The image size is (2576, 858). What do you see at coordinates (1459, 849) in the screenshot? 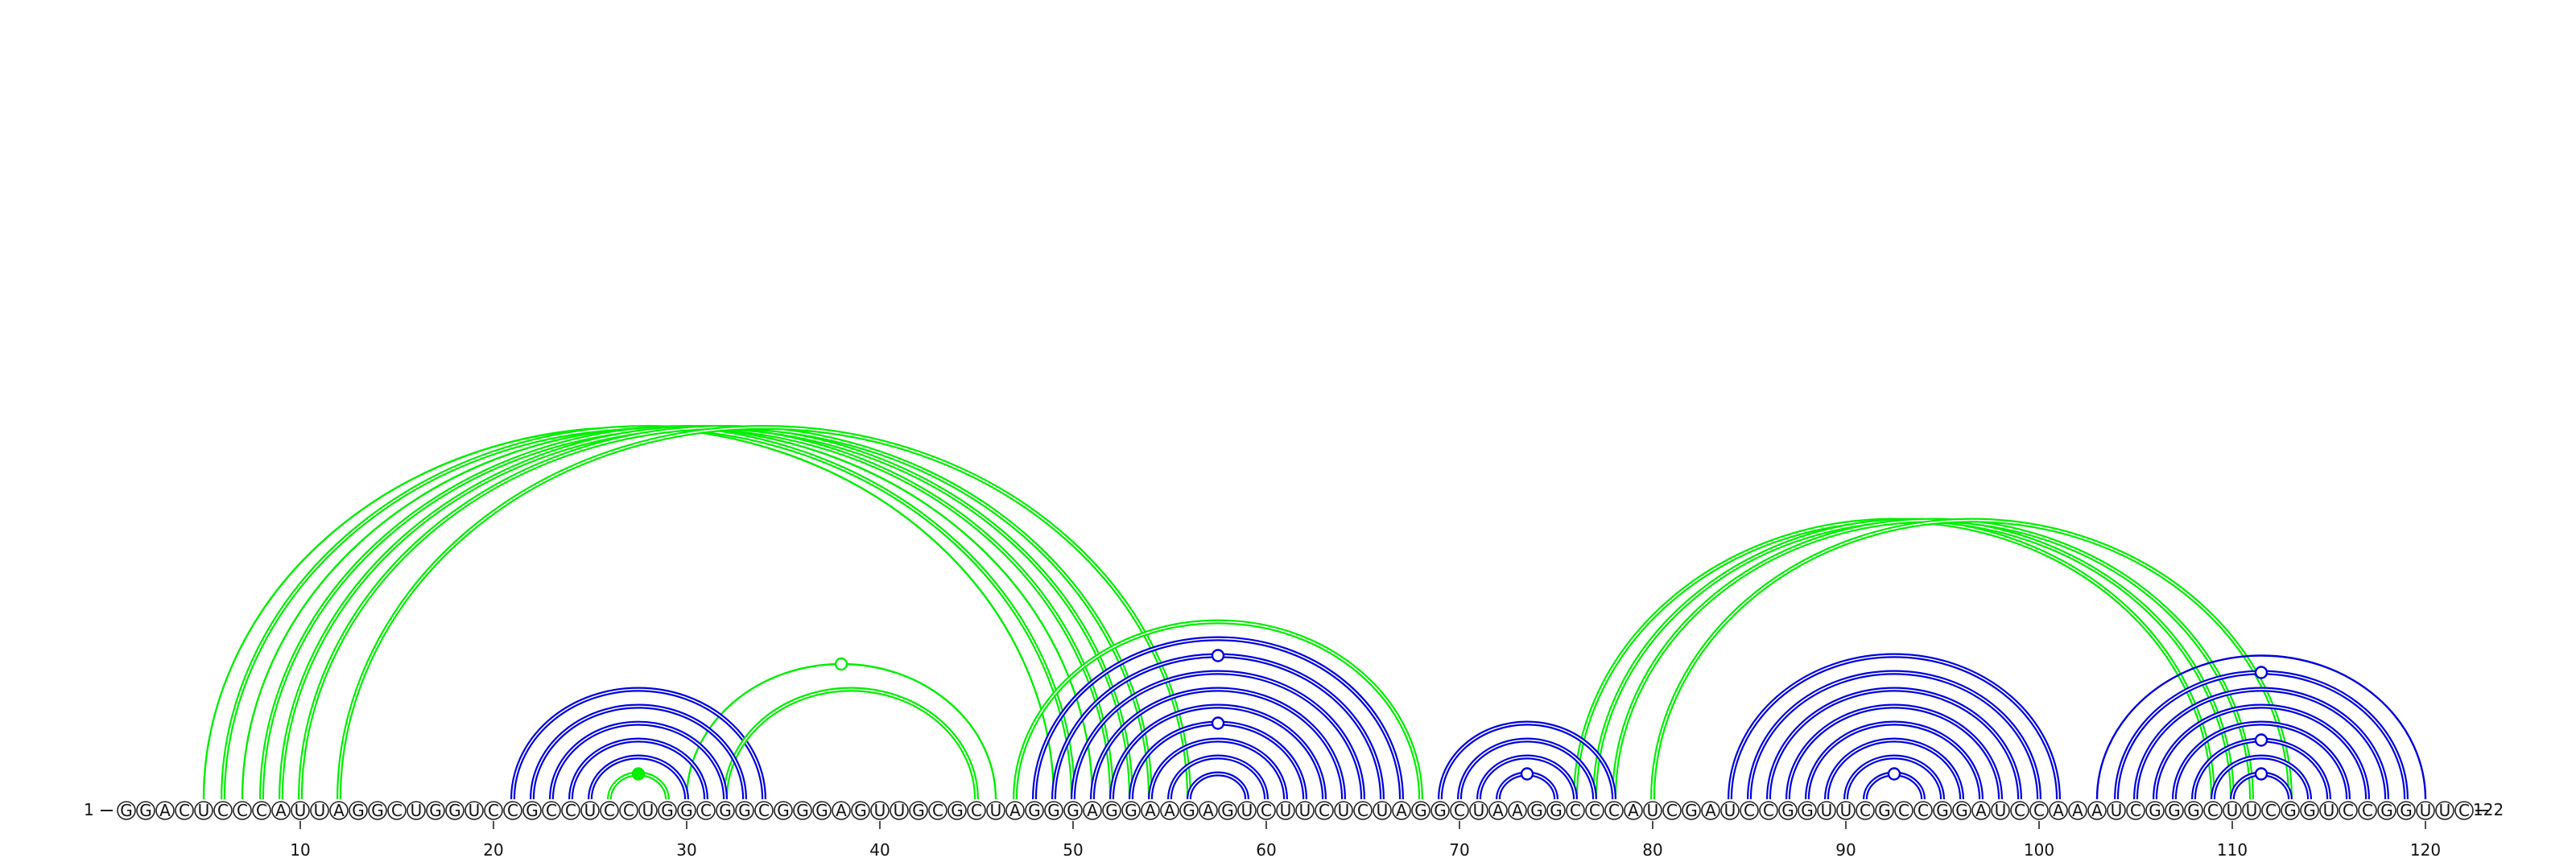
I see `position-tick-label: 70` at bounding box center [1459, 849].